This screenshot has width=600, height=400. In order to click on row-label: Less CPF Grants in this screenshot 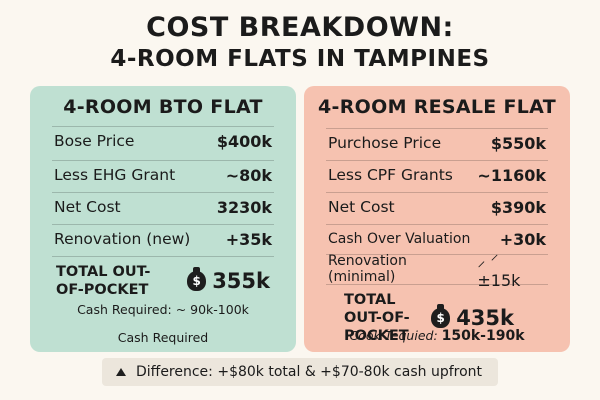, I will do `click(390, 175)`.